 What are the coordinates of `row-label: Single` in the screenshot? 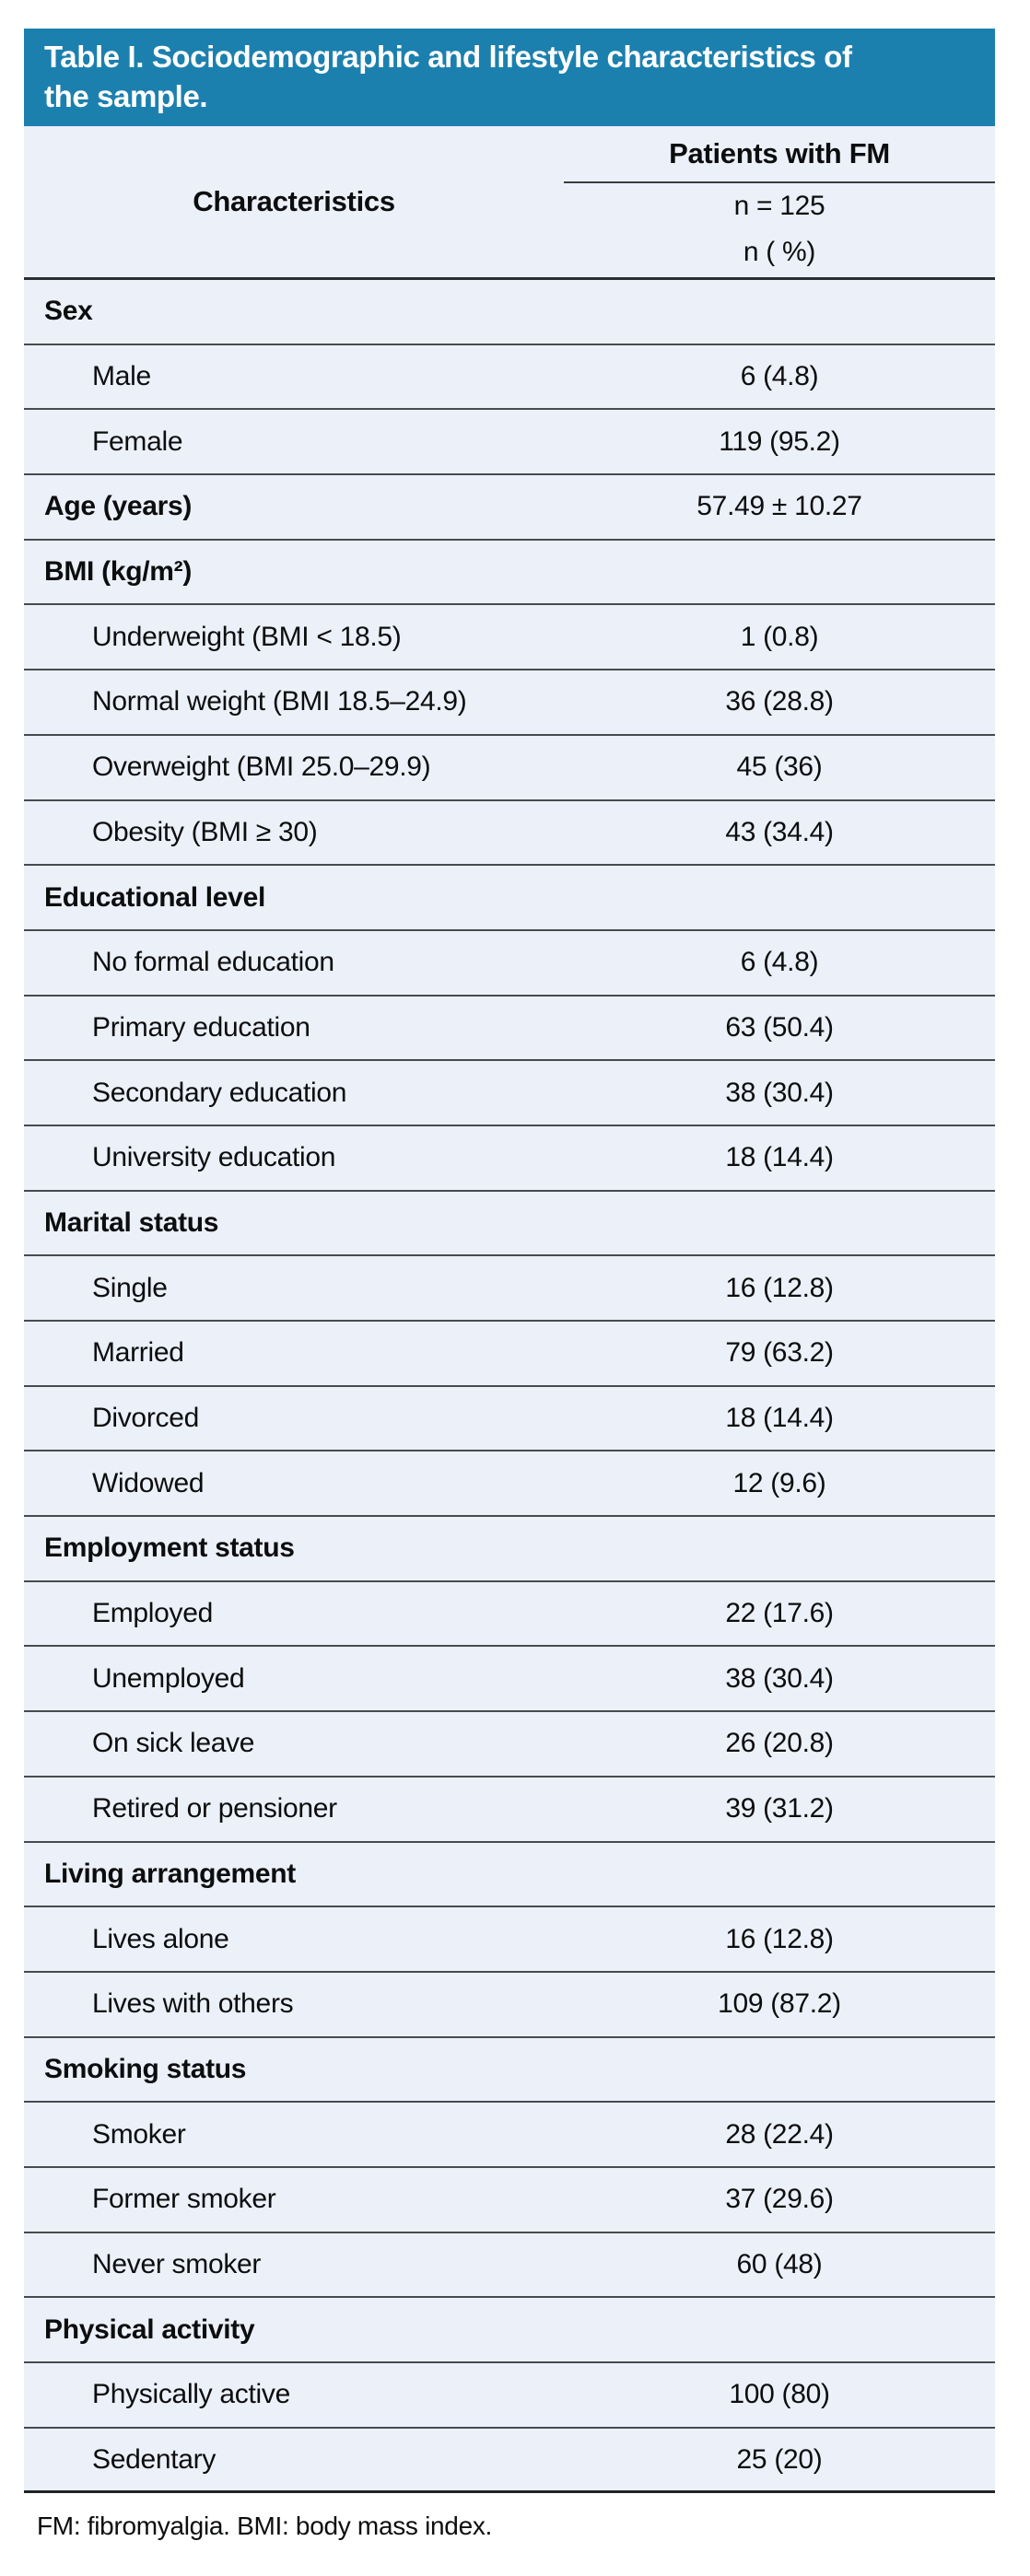 It's located at (130, 1287).